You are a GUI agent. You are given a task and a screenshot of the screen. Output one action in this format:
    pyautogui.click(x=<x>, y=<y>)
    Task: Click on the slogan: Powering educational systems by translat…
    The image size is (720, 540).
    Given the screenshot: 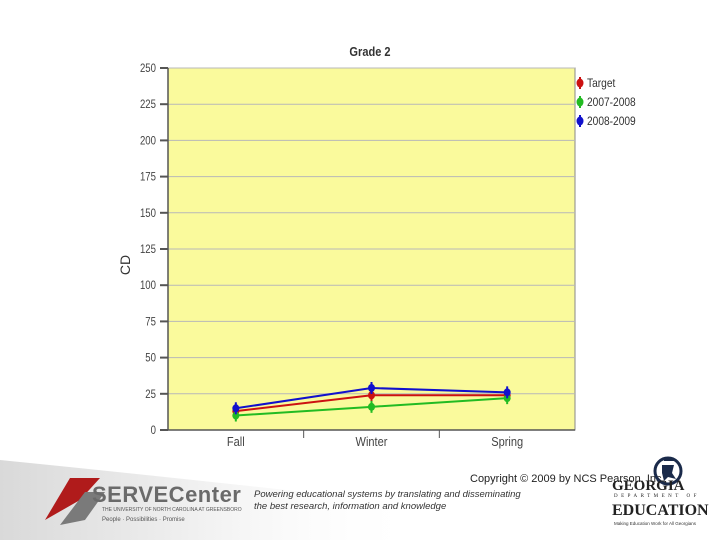 What is the action you would take?
    pyautogui.click(x=404, y=501)
    